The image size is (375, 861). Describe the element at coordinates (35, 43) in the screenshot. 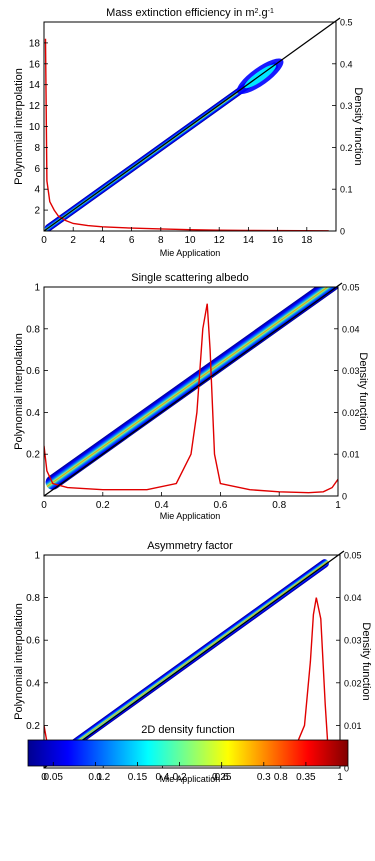

I see `y-tick-label: 18` at that location.